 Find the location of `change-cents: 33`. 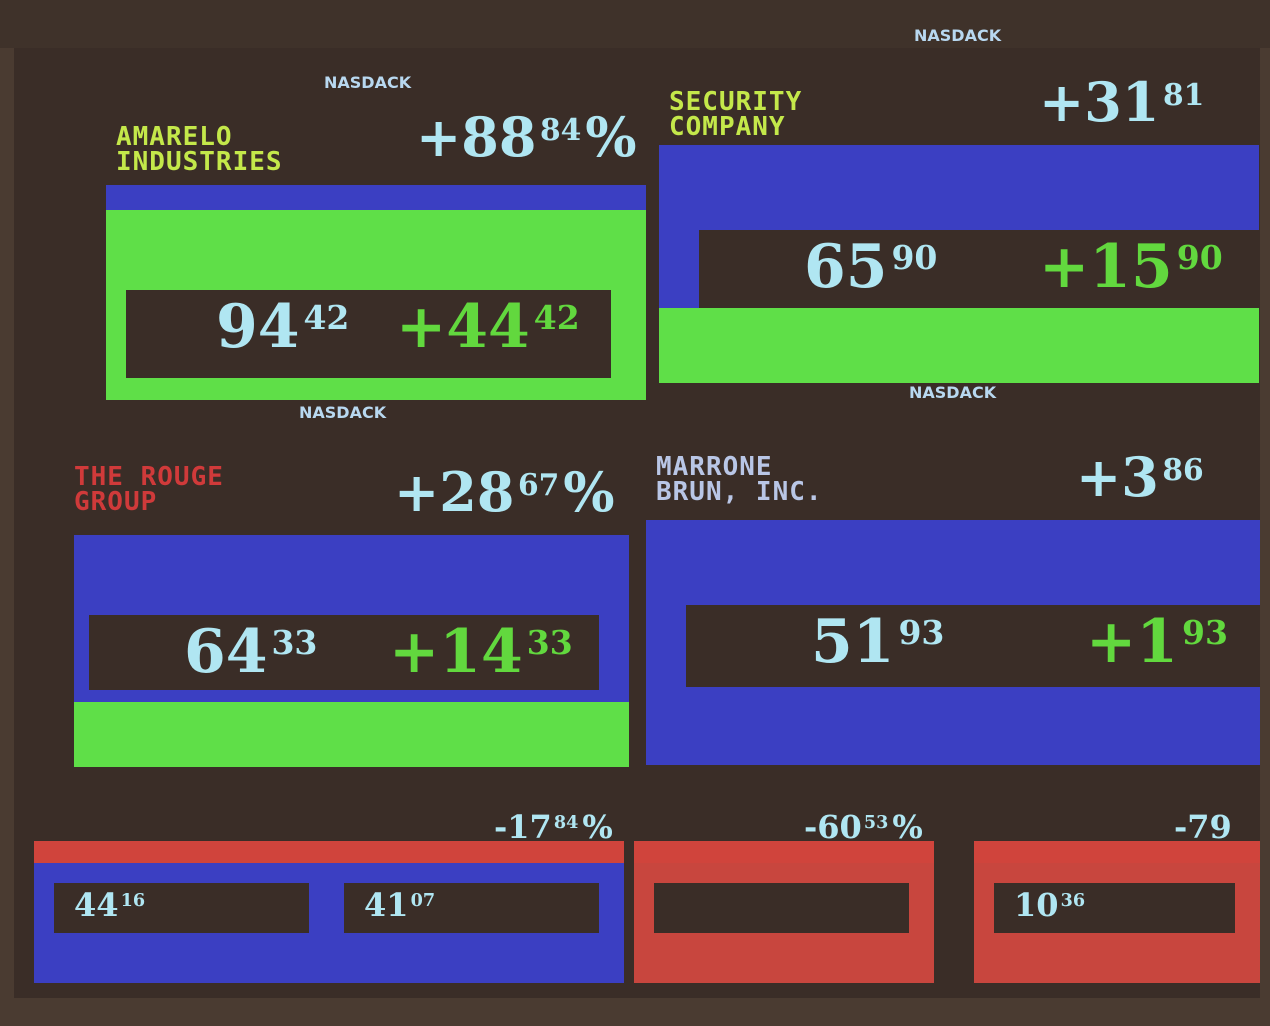

change-cents: 33 is located at coordinates (549, 642).